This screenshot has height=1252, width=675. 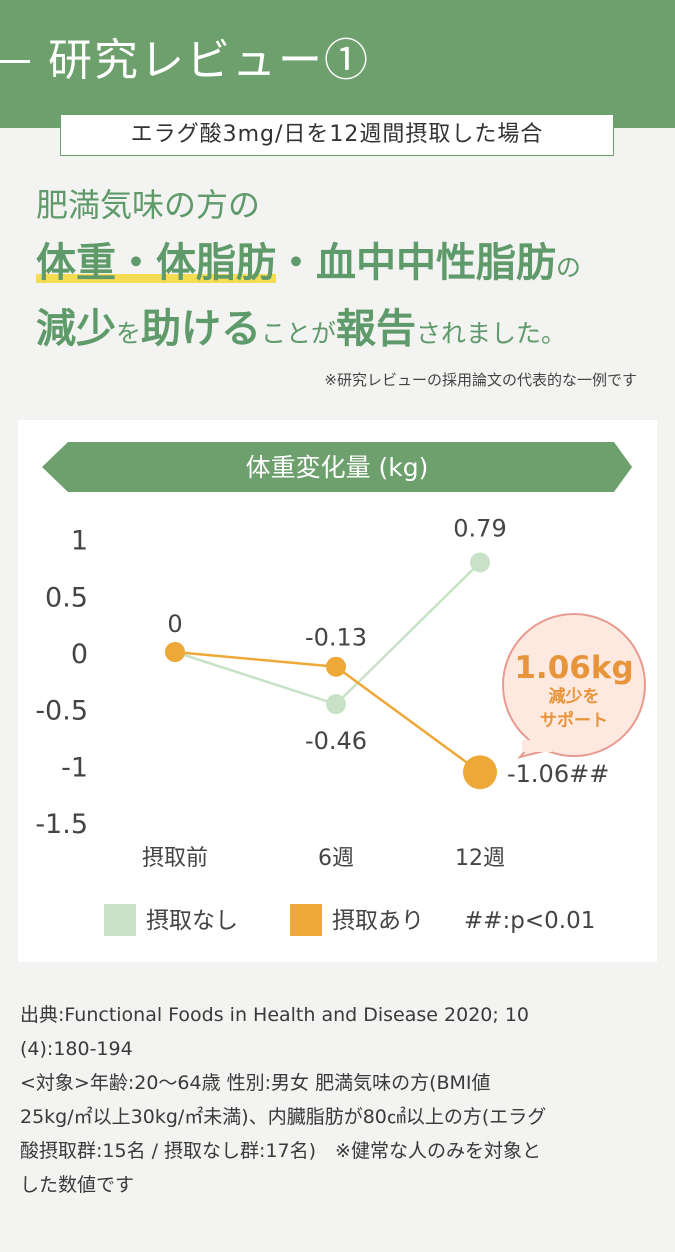 What do you see at coordinates (491, 333) in the screenshot?
I see `headline-ending: されました。` at bounding box center [491, 333].